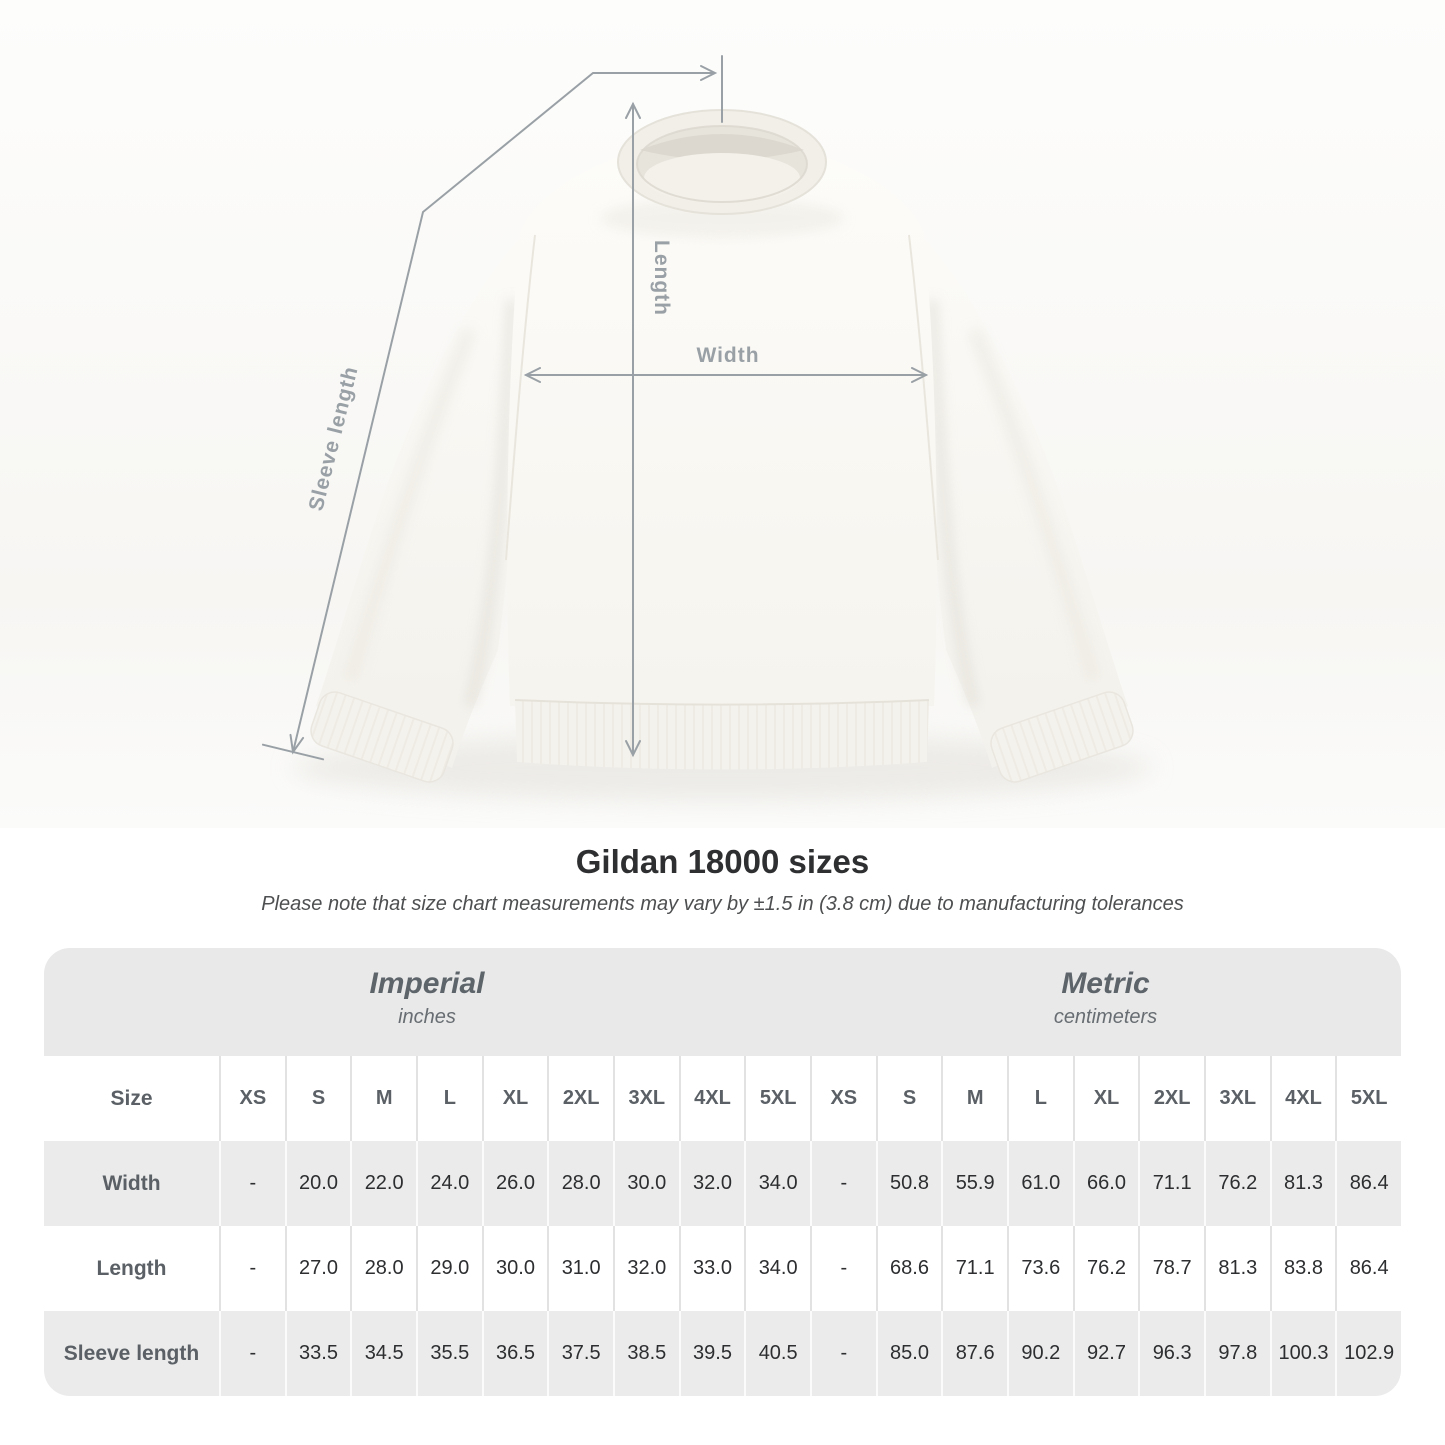  What do you see at coordinates (908, 1098) in the screenshot?
I see `size-col-header: S` at bounding box center [908, 1098].